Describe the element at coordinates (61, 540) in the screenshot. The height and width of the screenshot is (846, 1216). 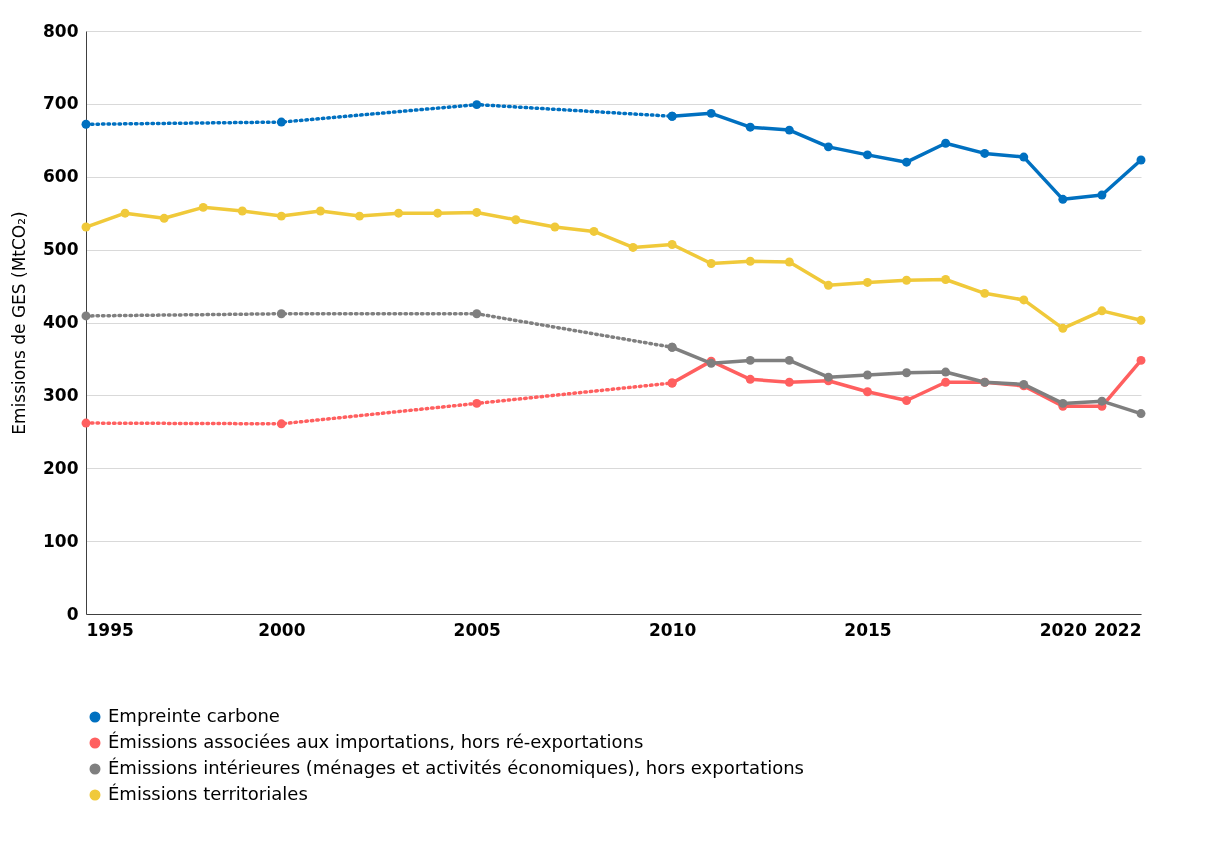
I see `y-tick-label: 100` at that location.